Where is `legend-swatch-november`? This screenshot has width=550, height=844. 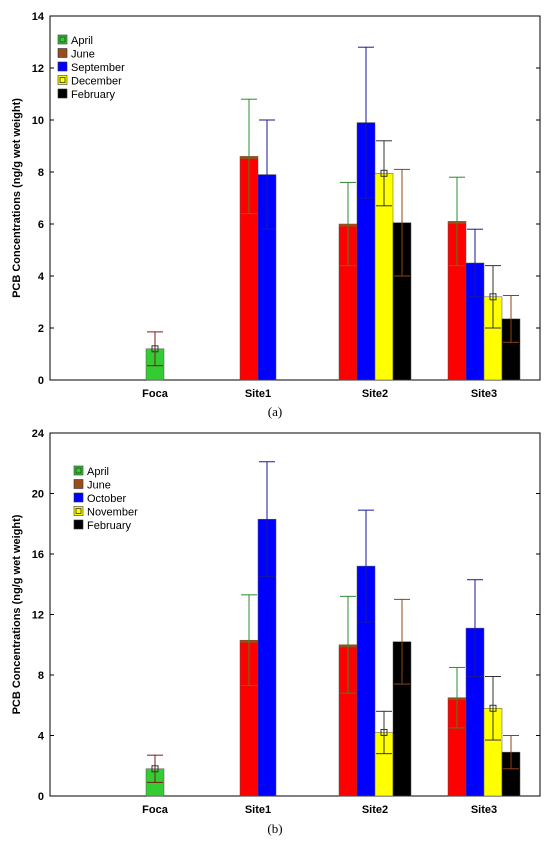
legend-swatch-november is located at coordinates (78, 511).